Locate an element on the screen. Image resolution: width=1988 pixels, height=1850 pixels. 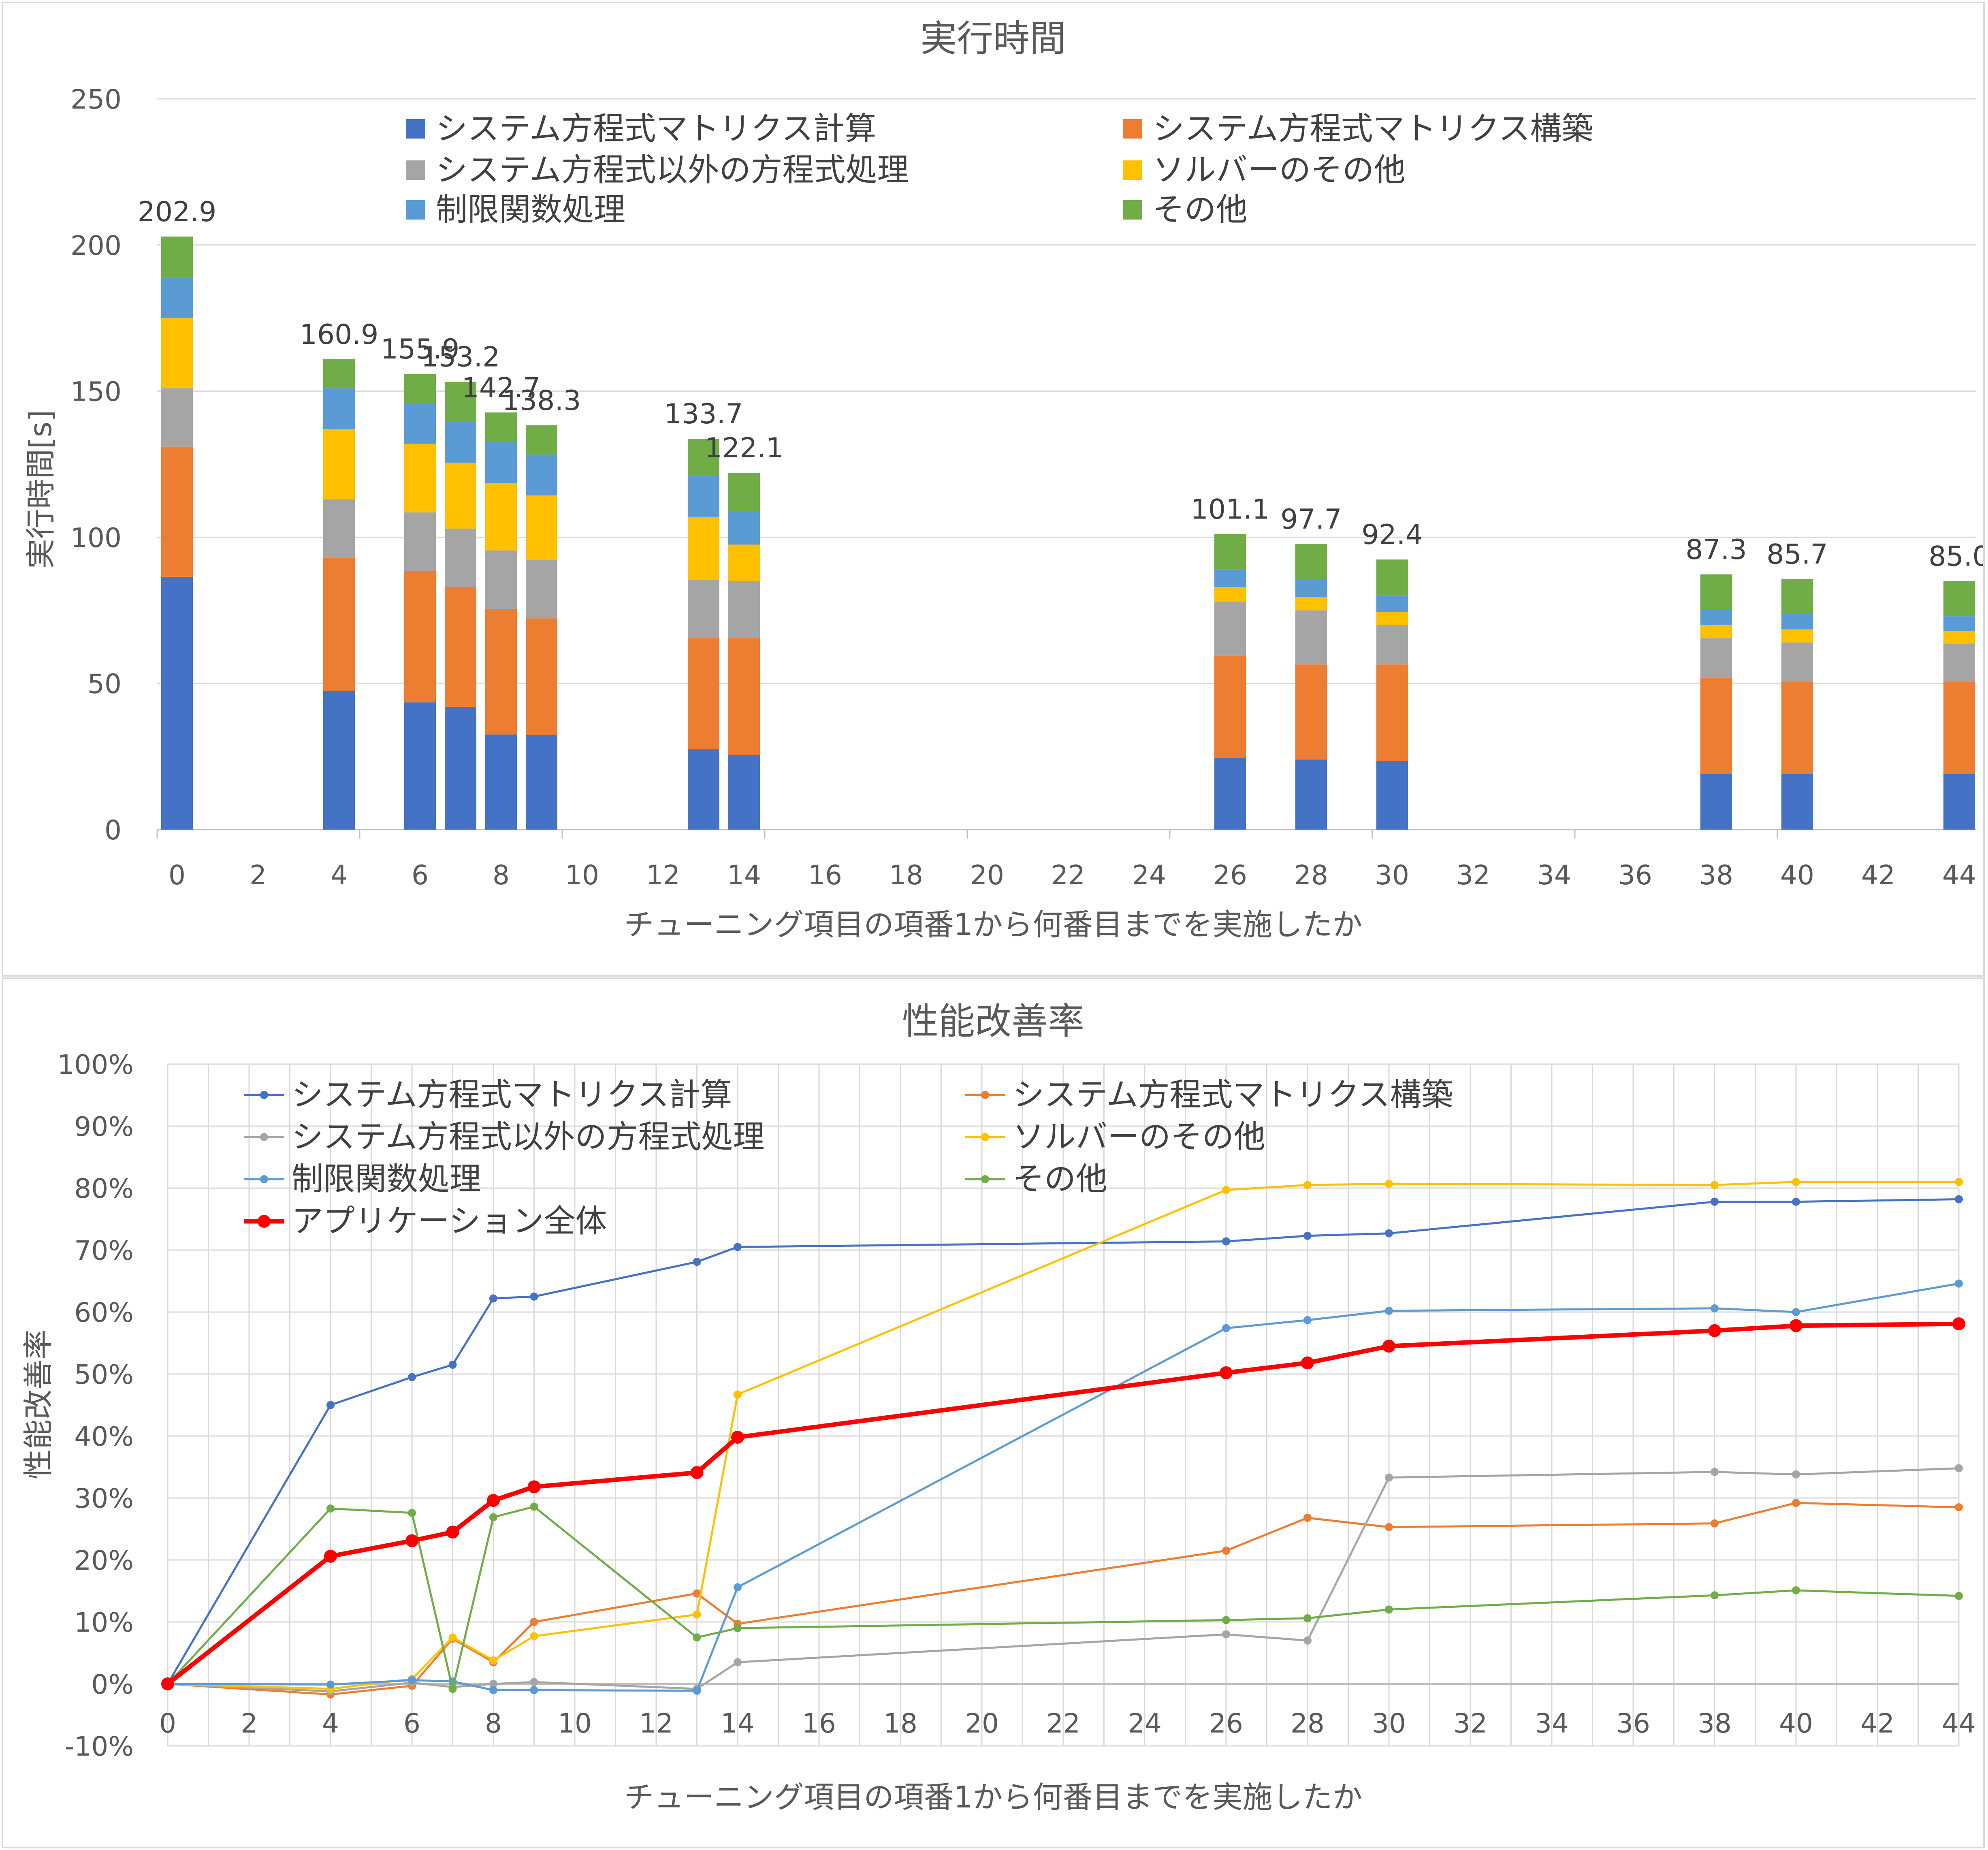
legend-label: アプリケーション全体 is located at coordinates (449, 1221).